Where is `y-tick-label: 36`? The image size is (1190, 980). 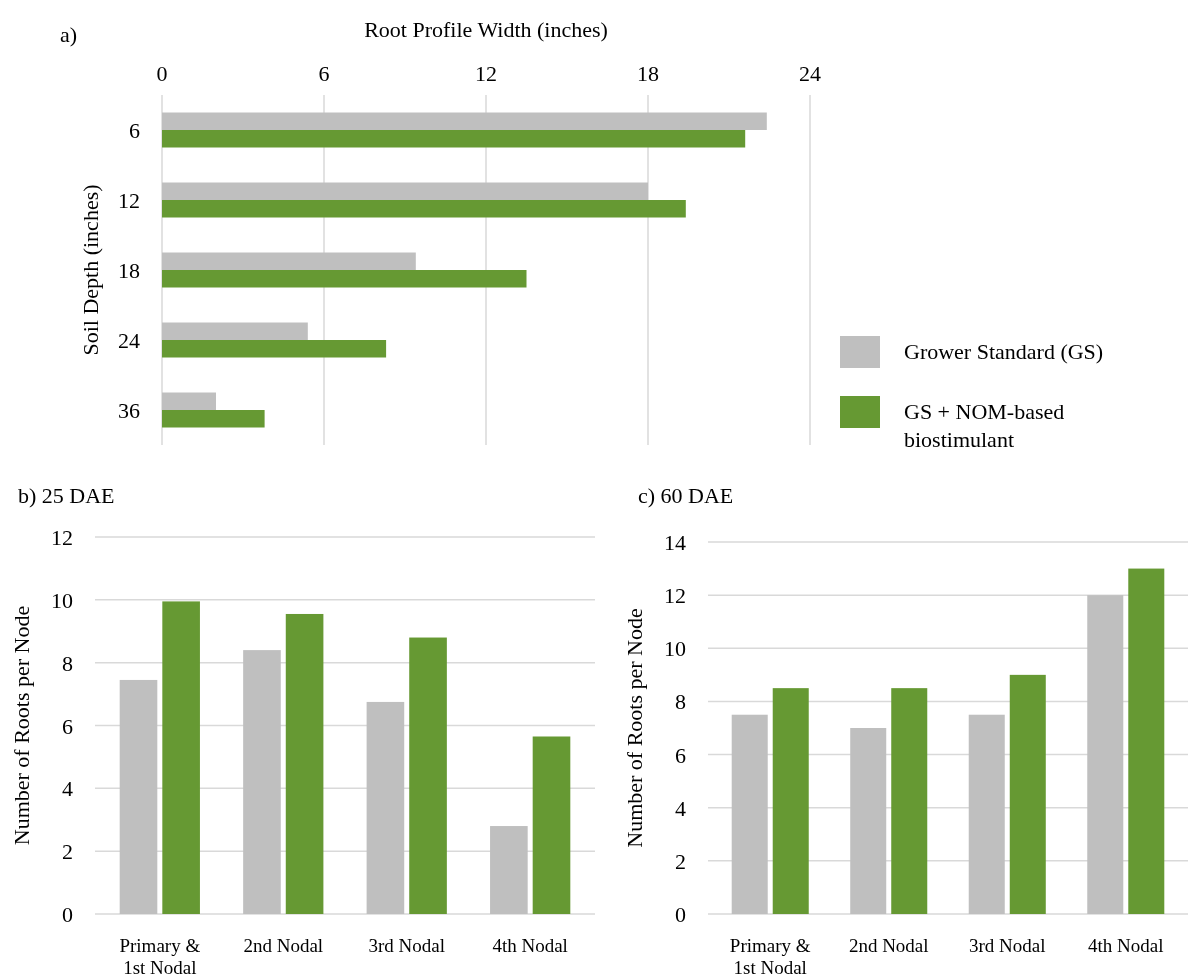 y-tick-label: 36 is located at coordinates (129, 410).